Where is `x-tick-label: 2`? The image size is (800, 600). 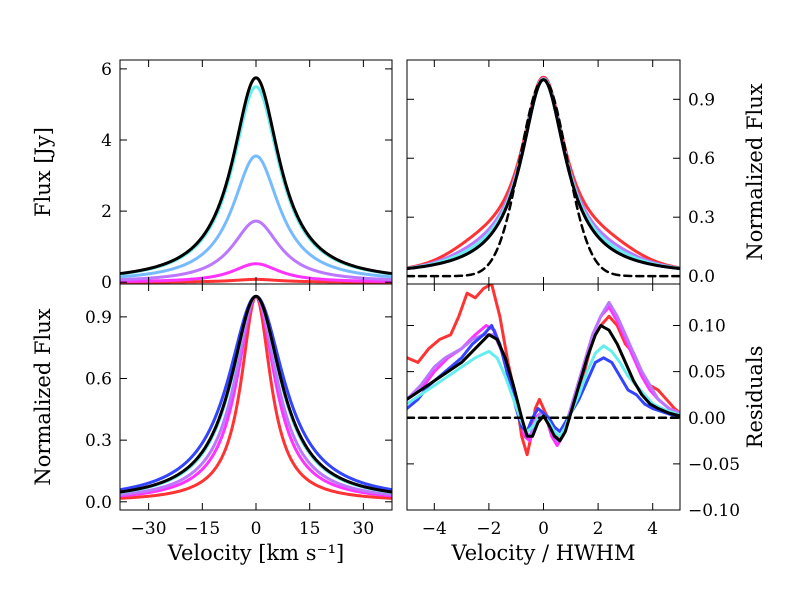
x-tick-label: 2 is located at coordinates (598, 529).